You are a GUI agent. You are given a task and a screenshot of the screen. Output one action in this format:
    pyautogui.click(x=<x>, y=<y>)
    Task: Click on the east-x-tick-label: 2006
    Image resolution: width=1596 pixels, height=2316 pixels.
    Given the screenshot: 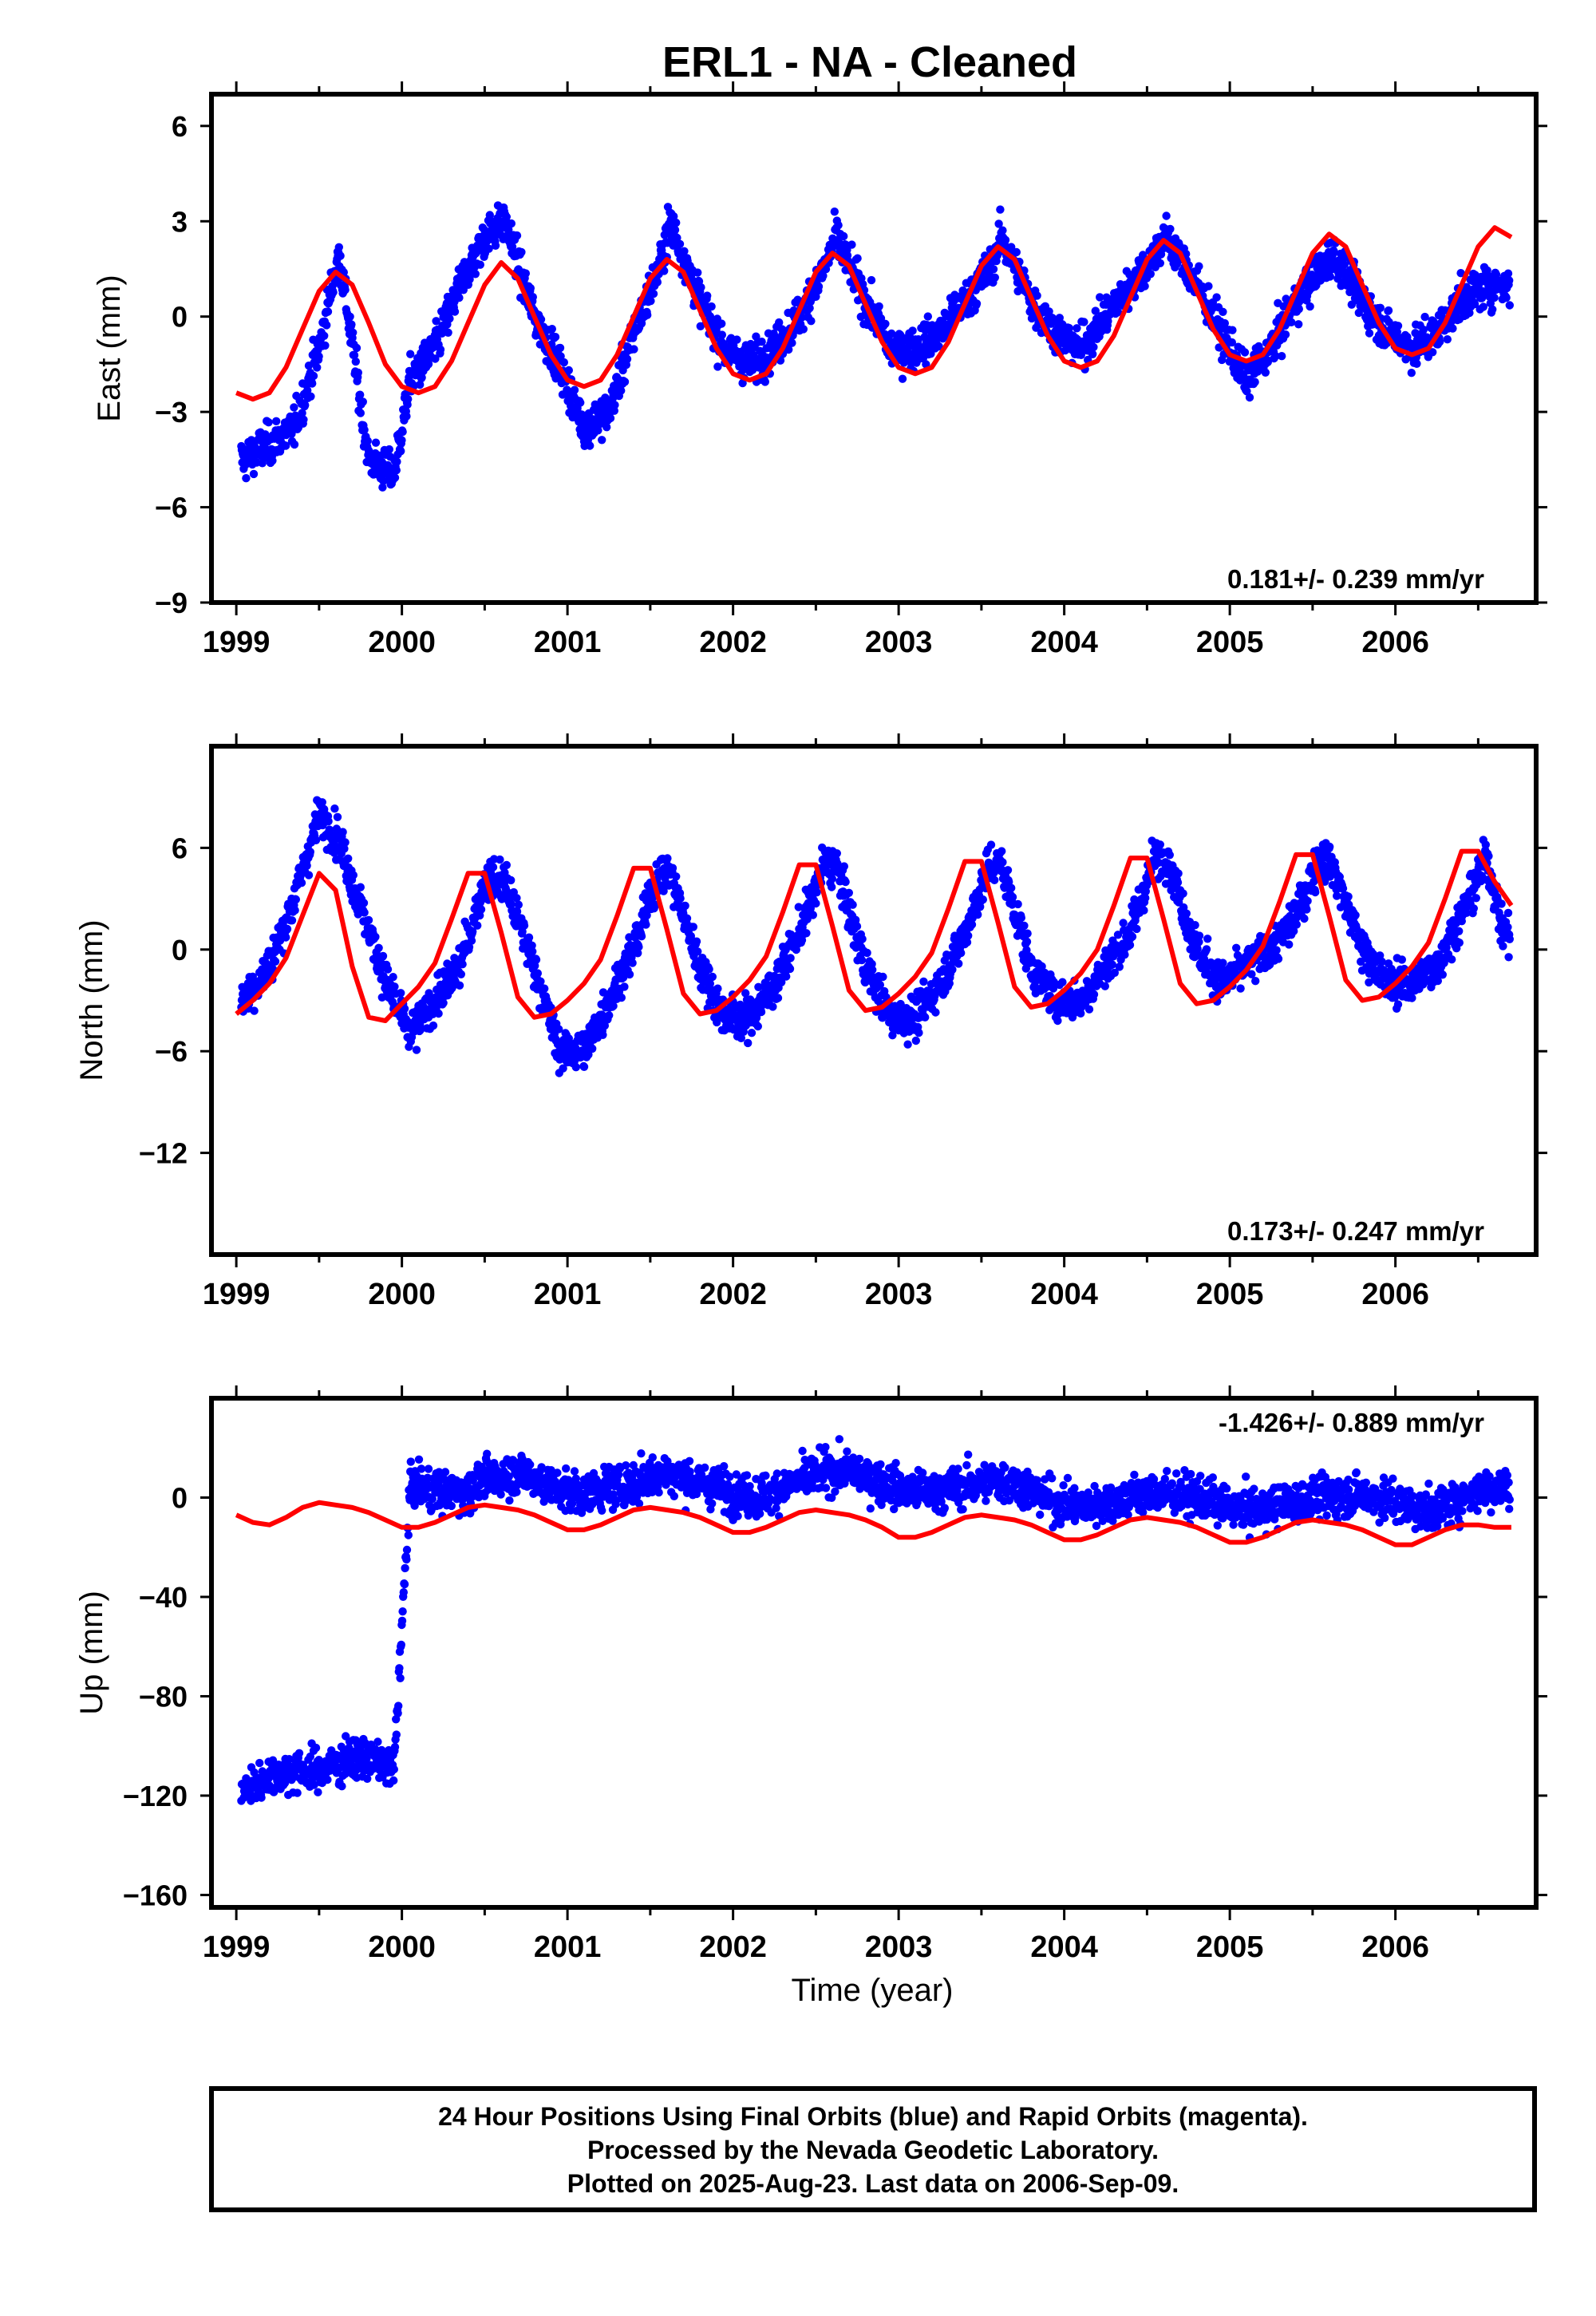 What is the action you would take?
    pyautogui.click(x=1395, y=642)
    